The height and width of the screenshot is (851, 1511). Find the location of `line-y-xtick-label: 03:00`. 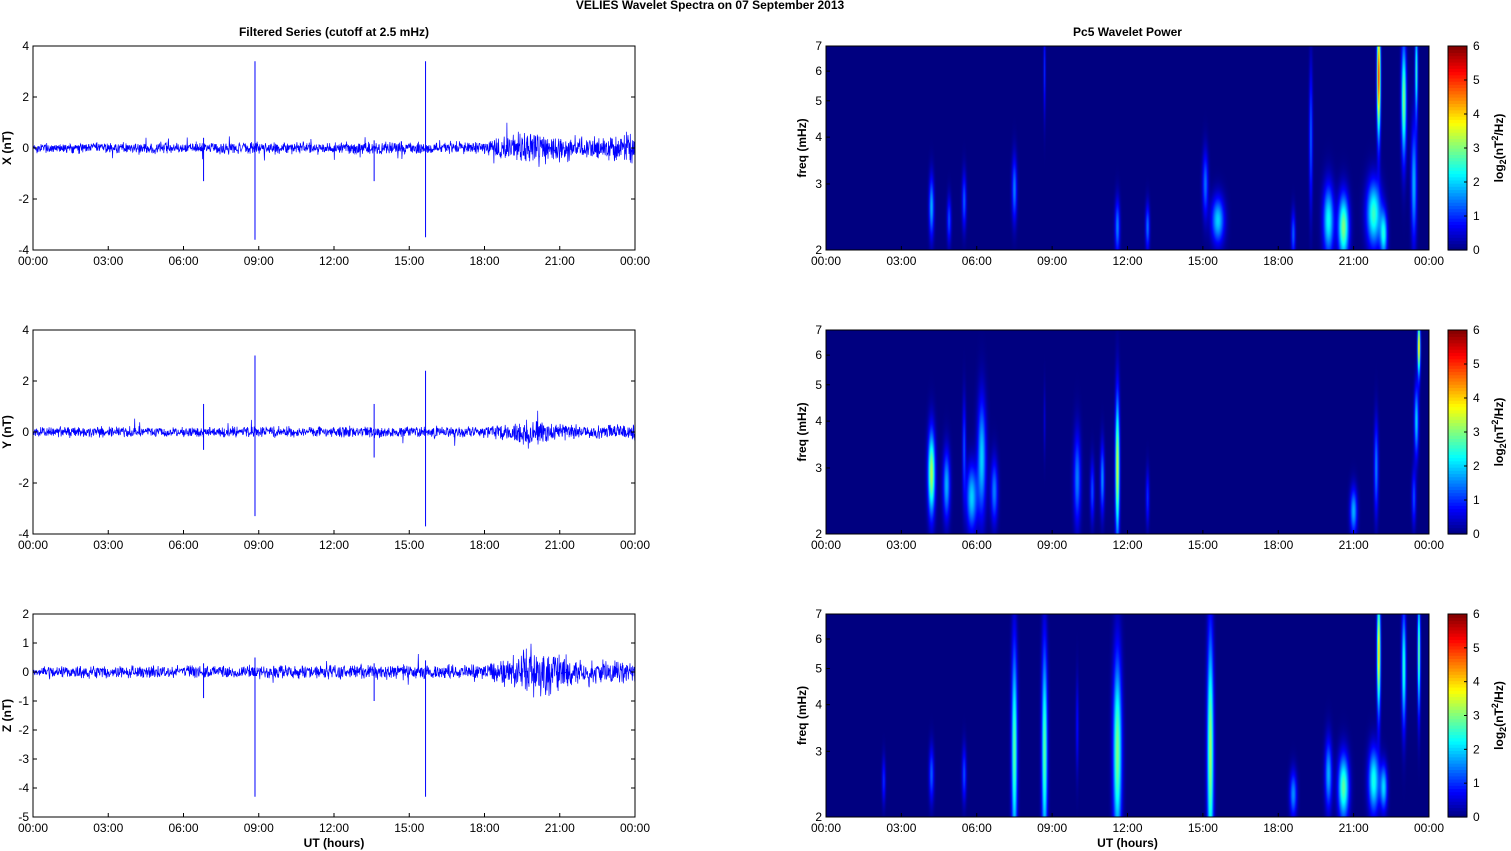

line-y-xtick-label: 03:00 is located at coordinates (108, 545).